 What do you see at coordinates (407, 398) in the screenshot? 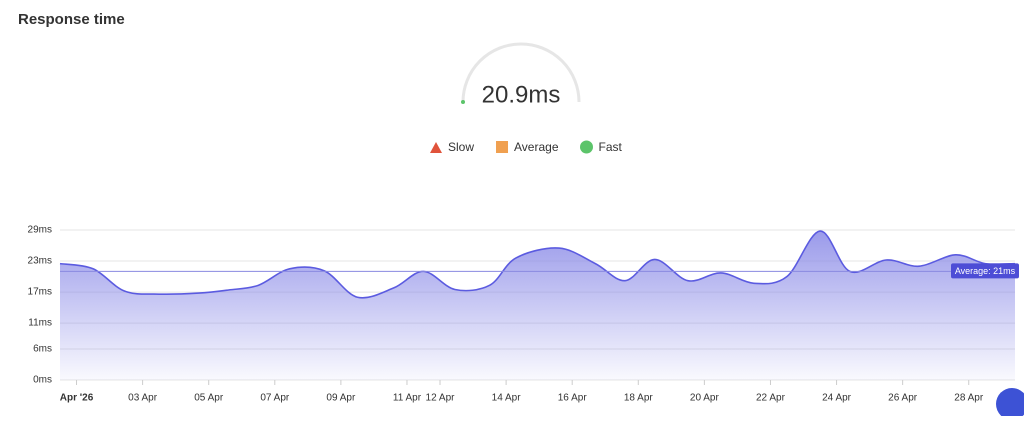
I see `x-tick-label: 11 Apr` at bounding box center [407, 398].